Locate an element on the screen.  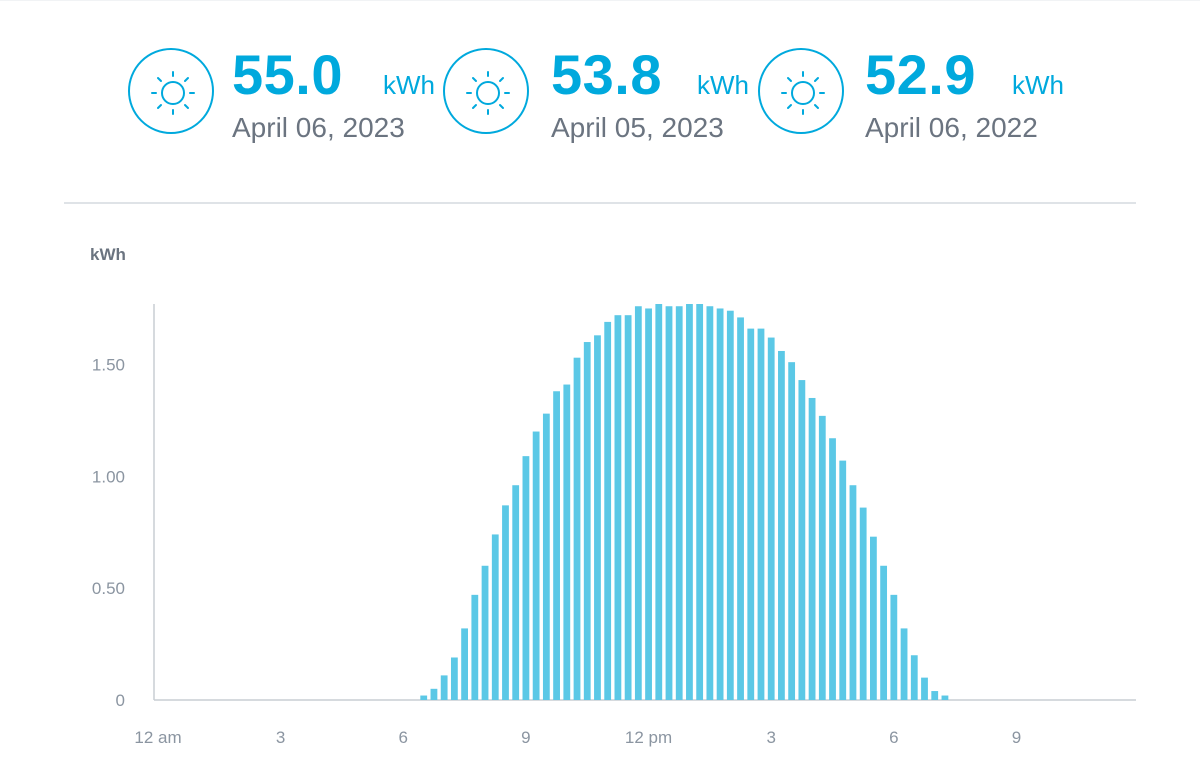
energy-value: 52.9 is located at coordinates (920, 74).